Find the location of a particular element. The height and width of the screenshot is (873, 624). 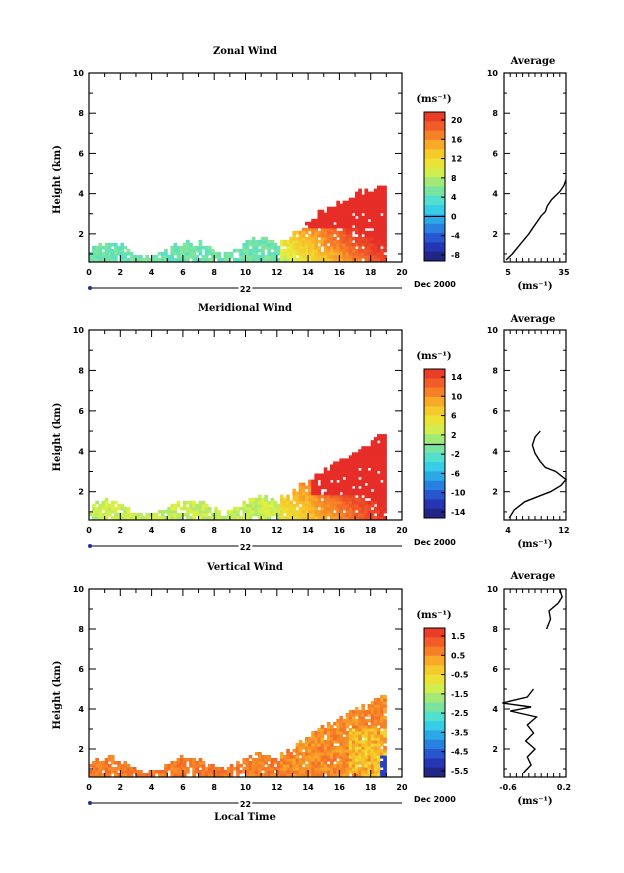

x-tick-label: 20 is located at coordinates (402, 272).